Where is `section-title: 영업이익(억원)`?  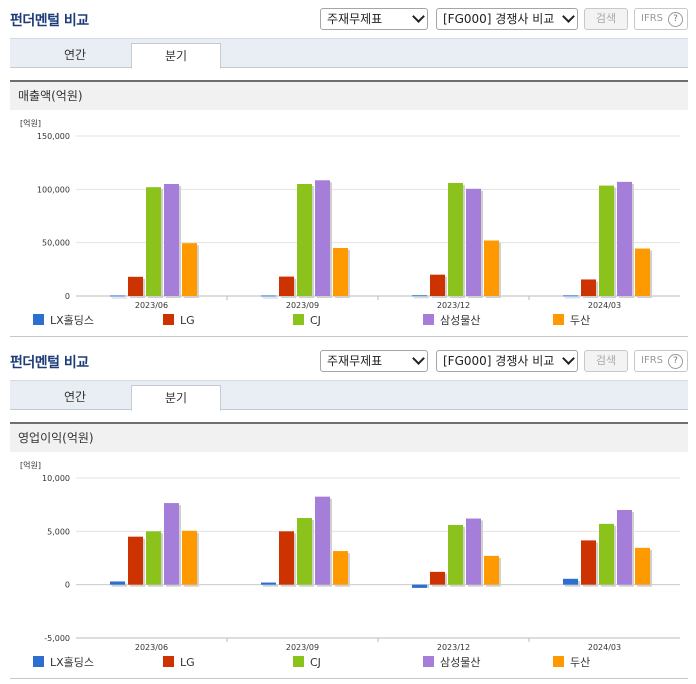
section-title: 영업이익(억원) is located at coordinates (349, 437).